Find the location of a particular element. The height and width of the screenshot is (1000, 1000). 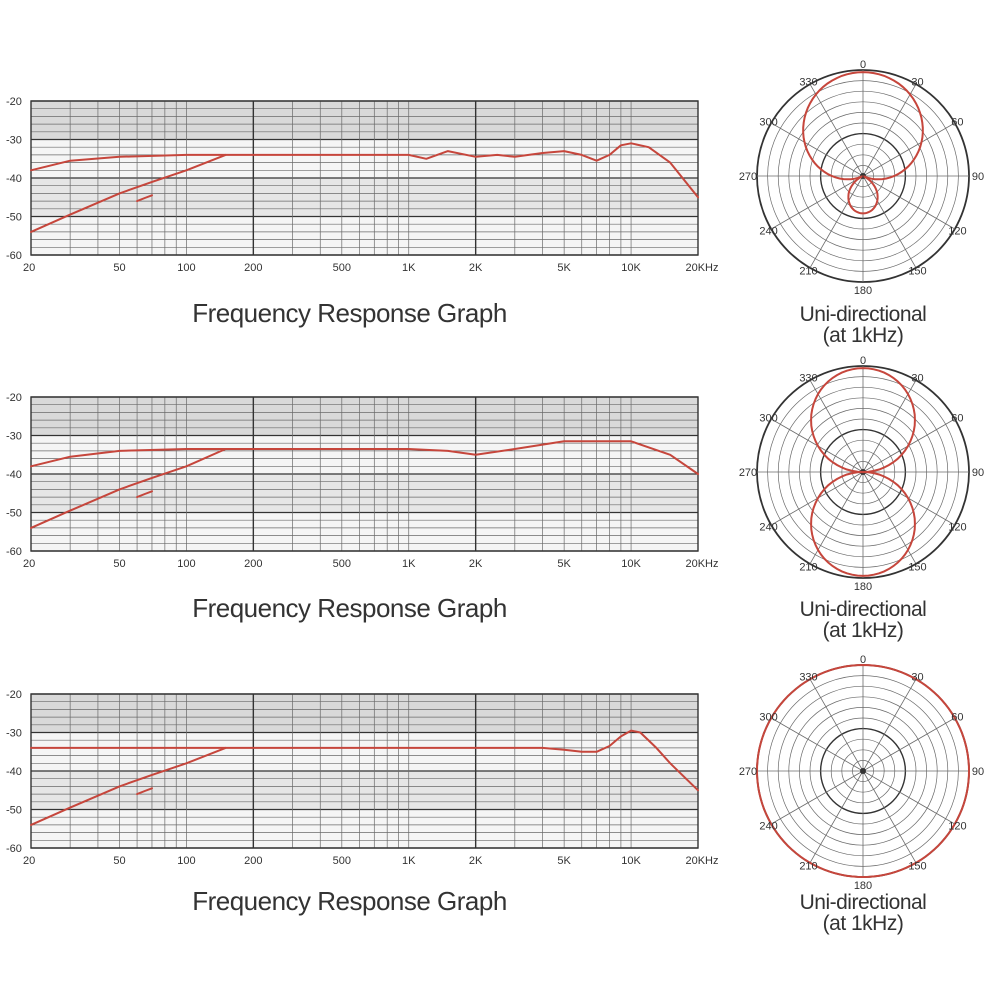

x-tick-label: 20 is located at coordinates (29, 268).